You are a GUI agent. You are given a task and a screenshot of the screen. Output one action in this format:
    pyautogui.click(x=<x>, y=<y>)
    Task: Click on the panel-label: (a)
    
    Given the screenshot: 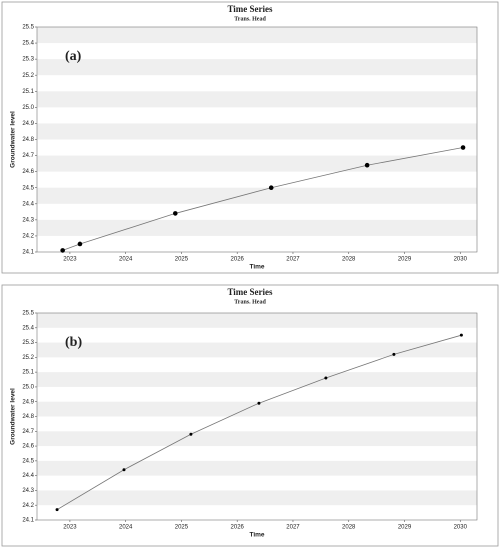 What is the action you would take?
    pyautogui.click(x=73, y=56)
    